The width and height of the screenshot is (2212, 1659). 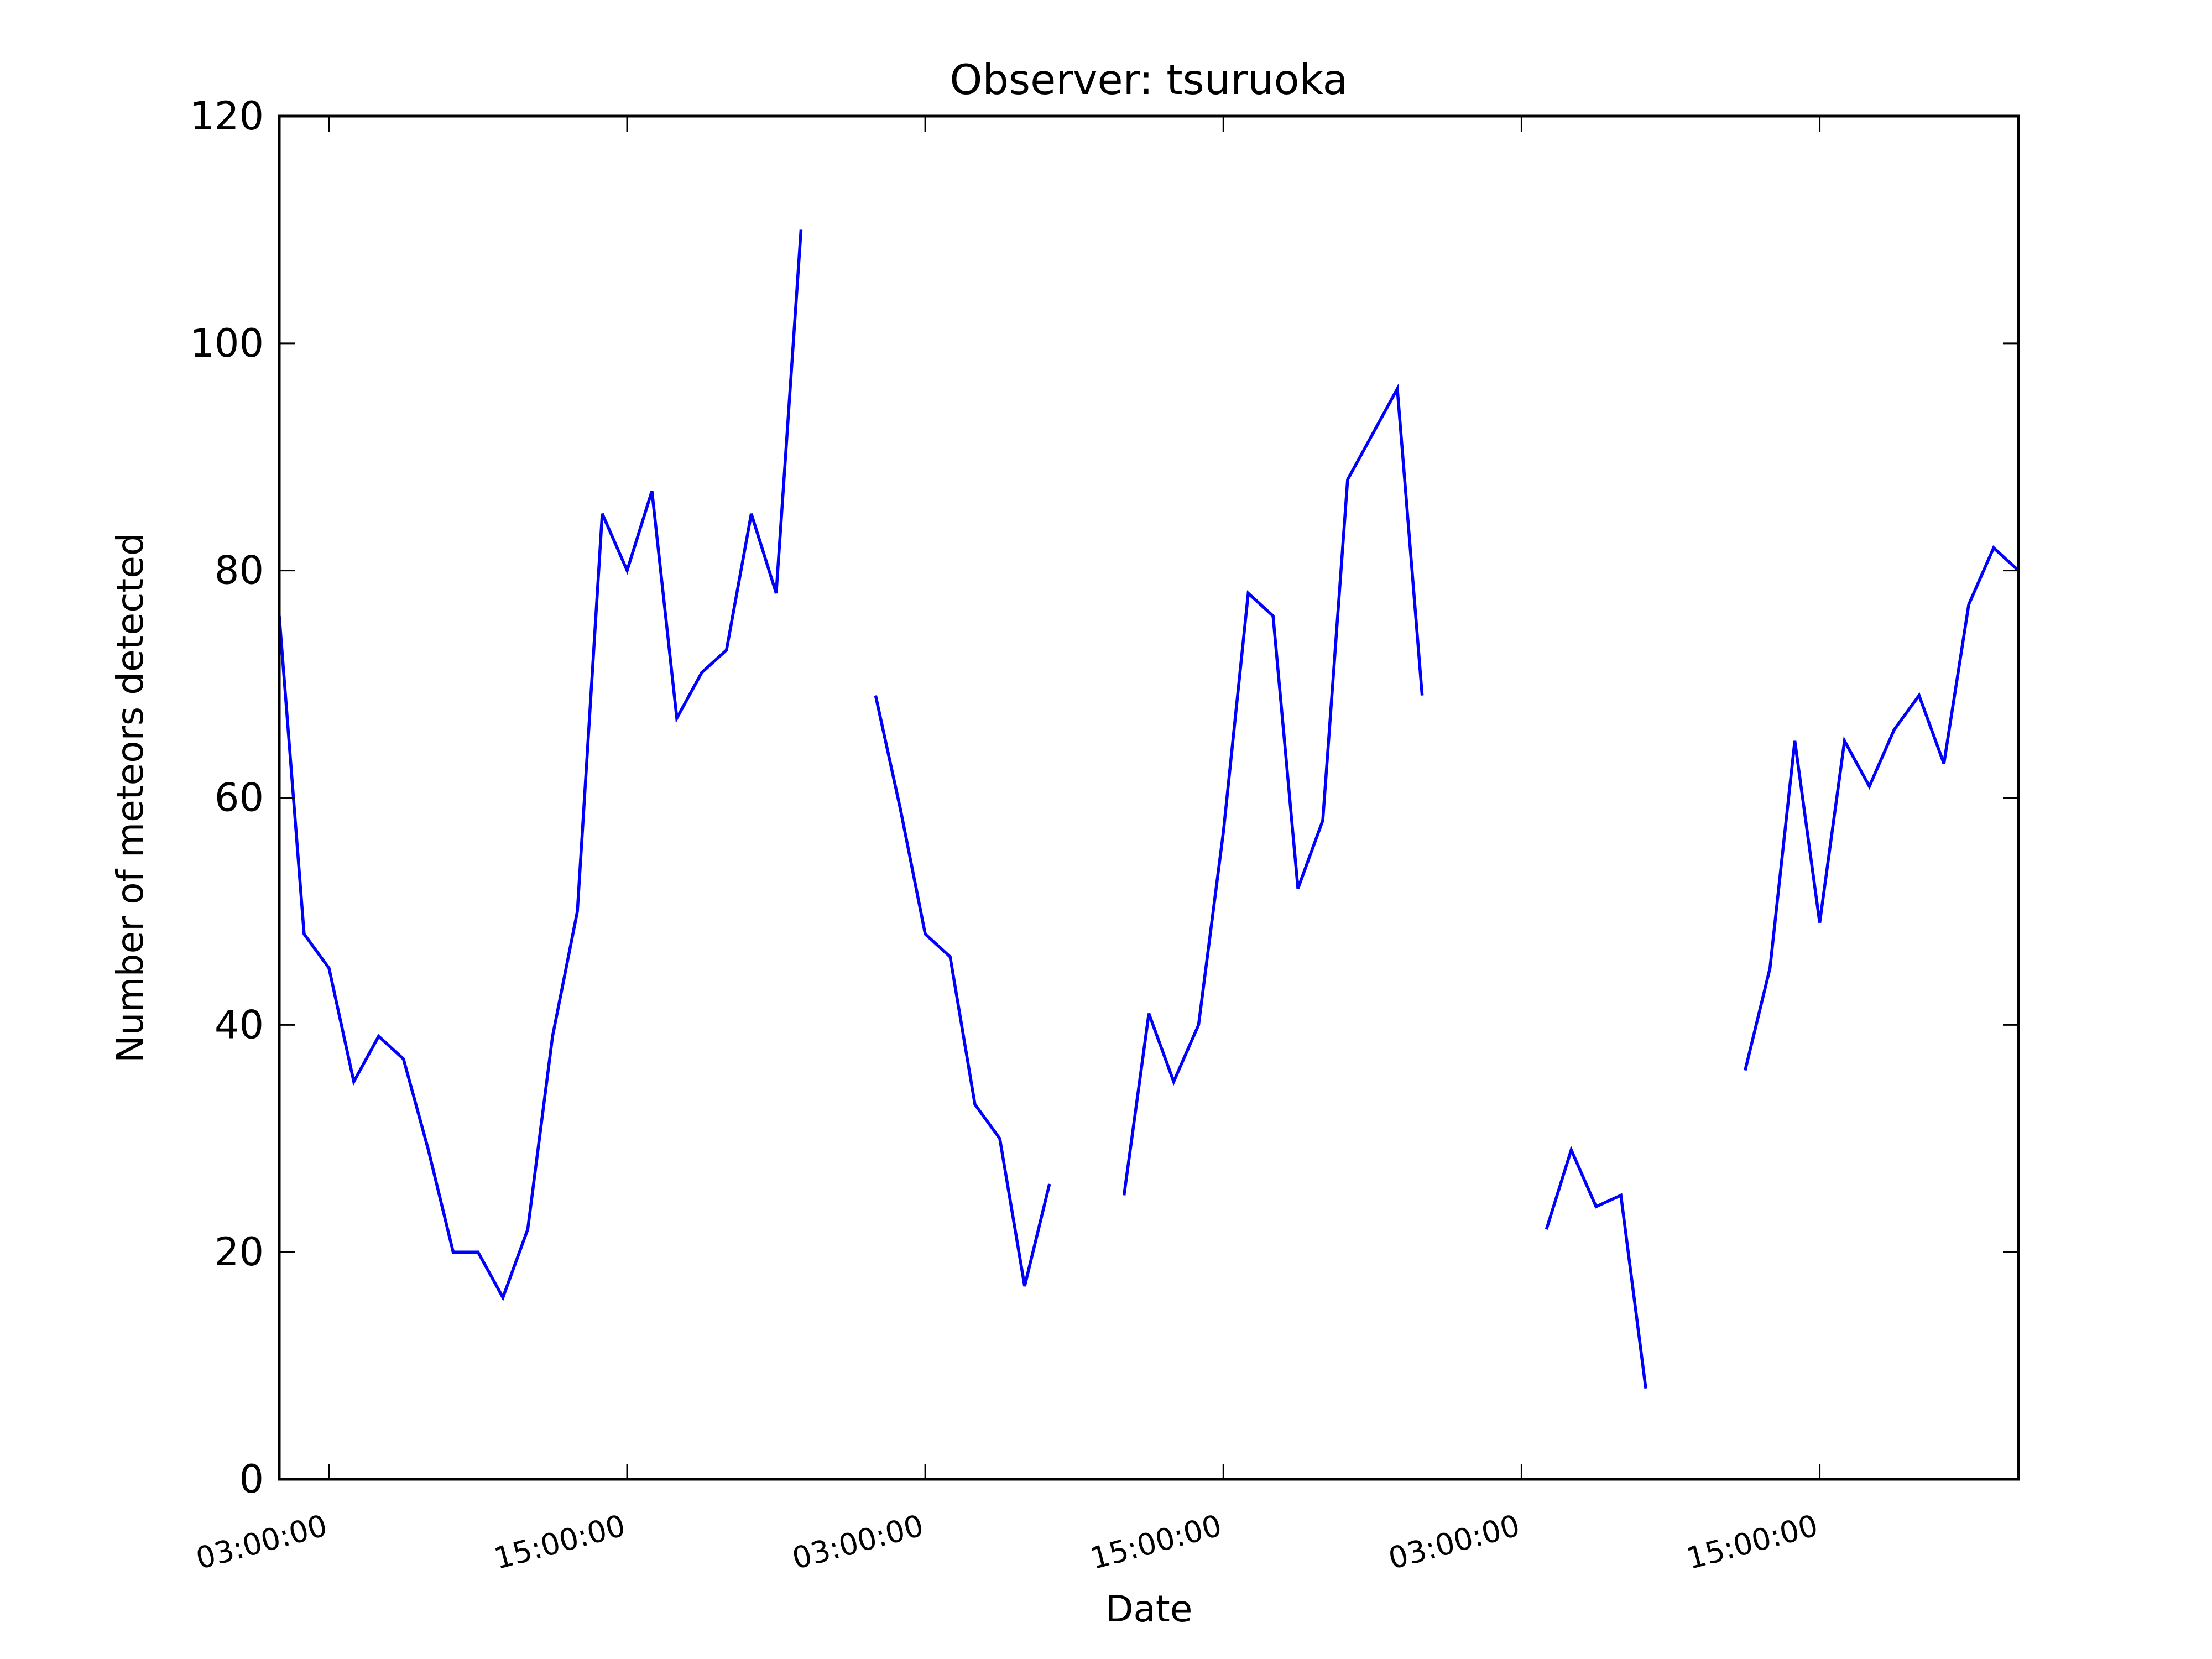 What do you see at coordinates (130, 798) in the screenshot?
I see `y-axis-label: Number of meteors detected` at bounding box center [130, 798].